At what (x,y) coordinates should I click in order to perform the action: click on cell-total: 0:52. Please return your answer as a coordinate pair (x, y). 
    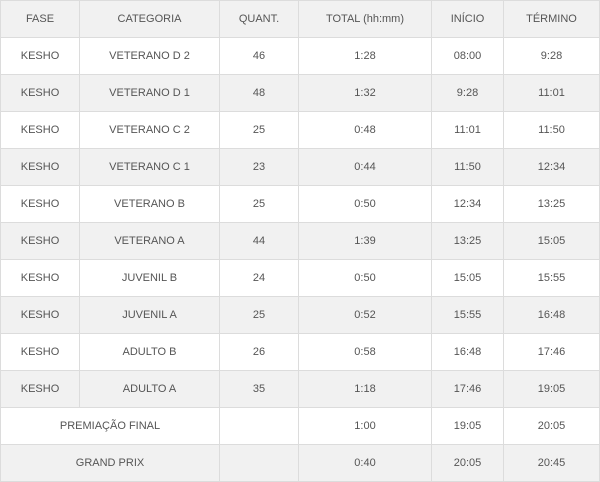
    Looking at the image, I should click on (365, 315).